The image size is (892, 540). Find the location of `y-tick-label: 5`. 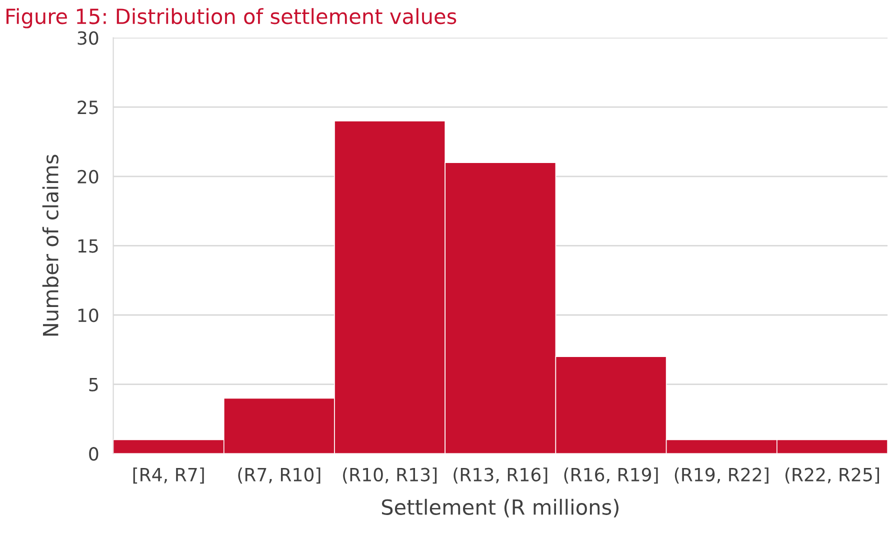

y-tick-label: 5 is located at coordinates (93, 385).